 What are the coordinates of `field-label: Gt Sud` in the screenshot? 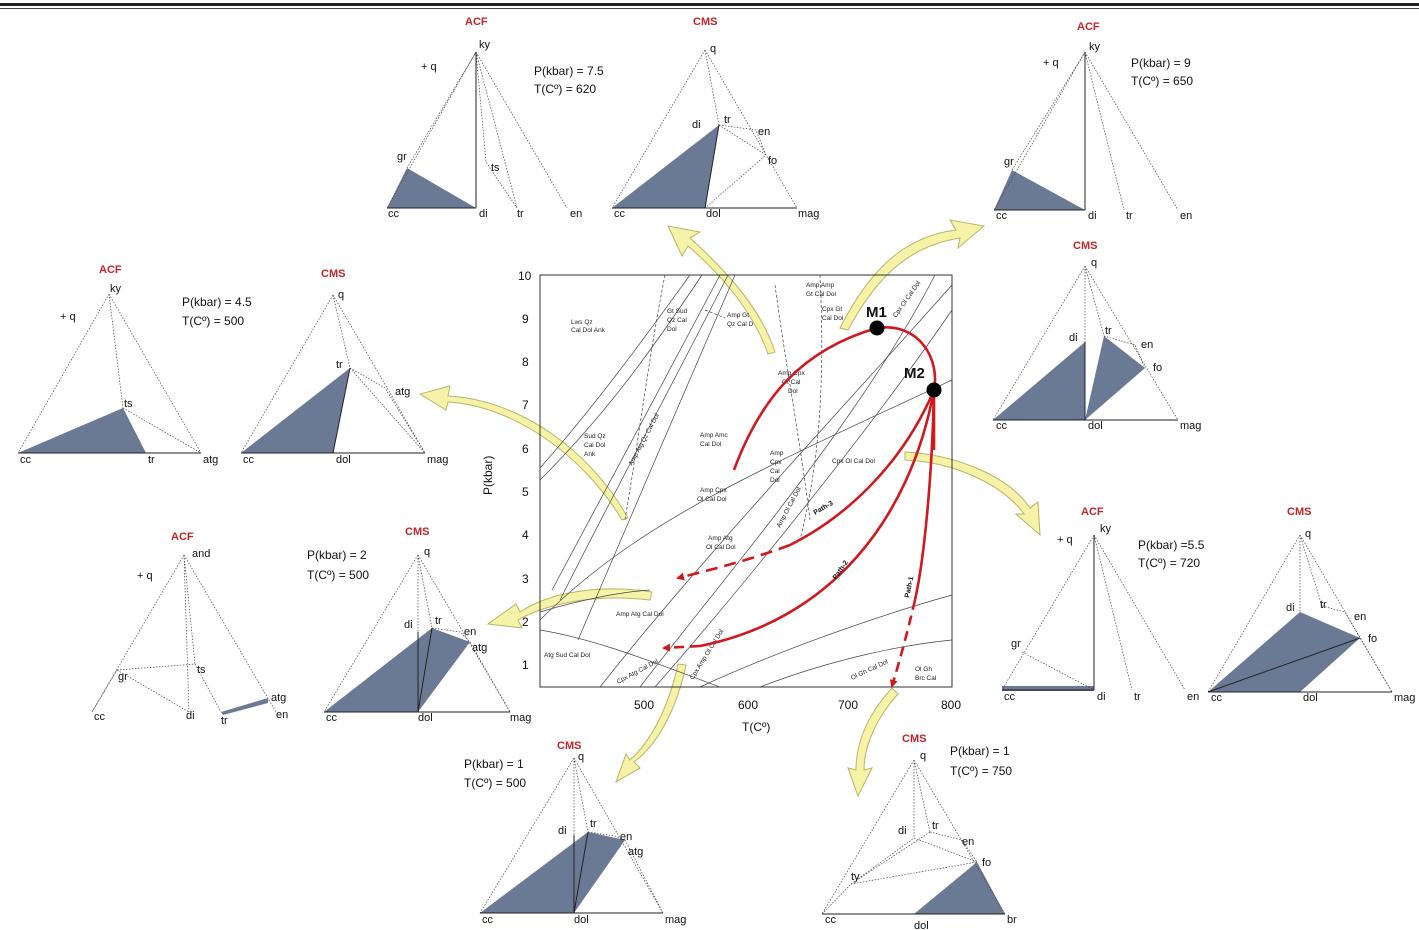 It's located at (677, 311).